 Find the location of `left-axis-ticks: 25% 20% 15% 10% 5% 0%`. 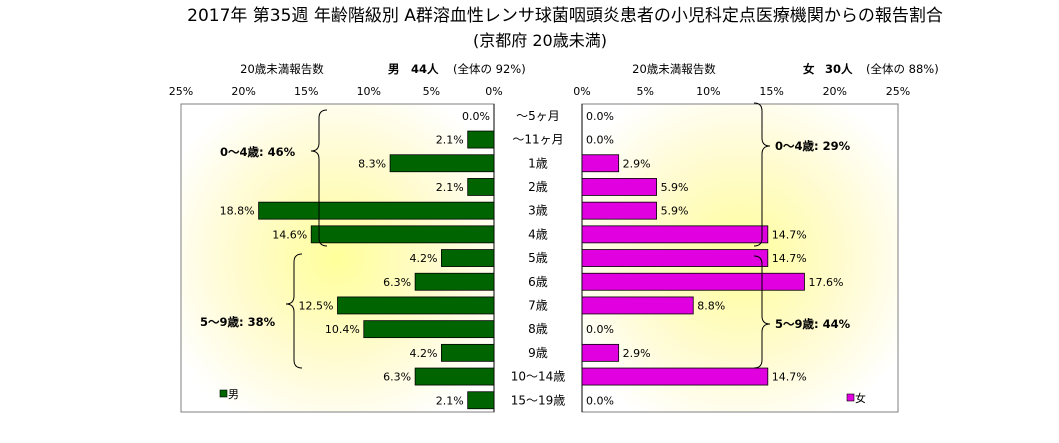

left-axis-ticks: 25% 20% 15% 10% 5% 0% is located at coordinates (336, 91).